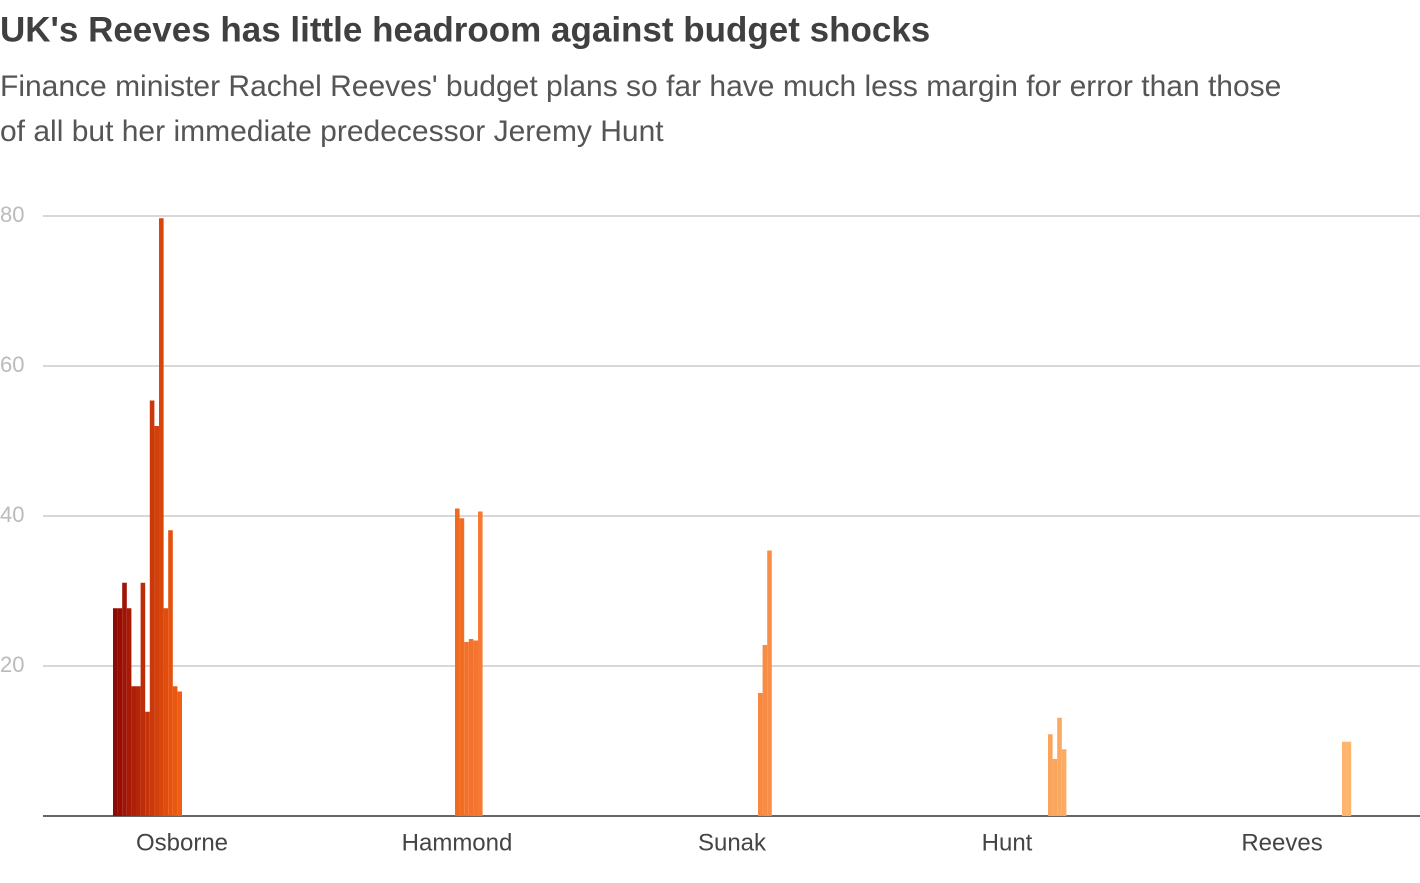 This screenshot has height=883, width=1420. What do you see at coordinates (12, 364) in the screenshot?
I see `y-tick-label: 60` at bounding box center [12, 364].